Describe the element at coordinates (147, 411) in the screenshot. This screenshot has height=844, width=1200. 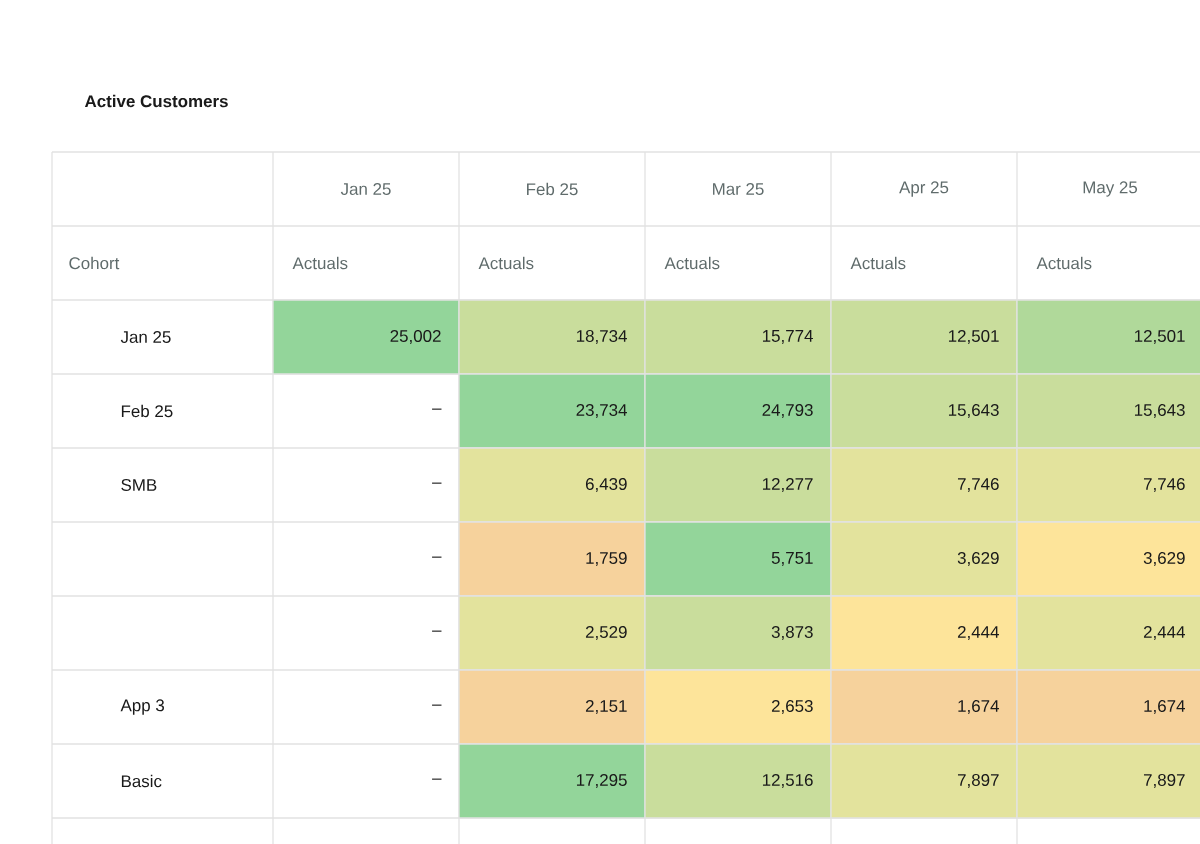
I see `y-tick-label: Feb 25` at that location.